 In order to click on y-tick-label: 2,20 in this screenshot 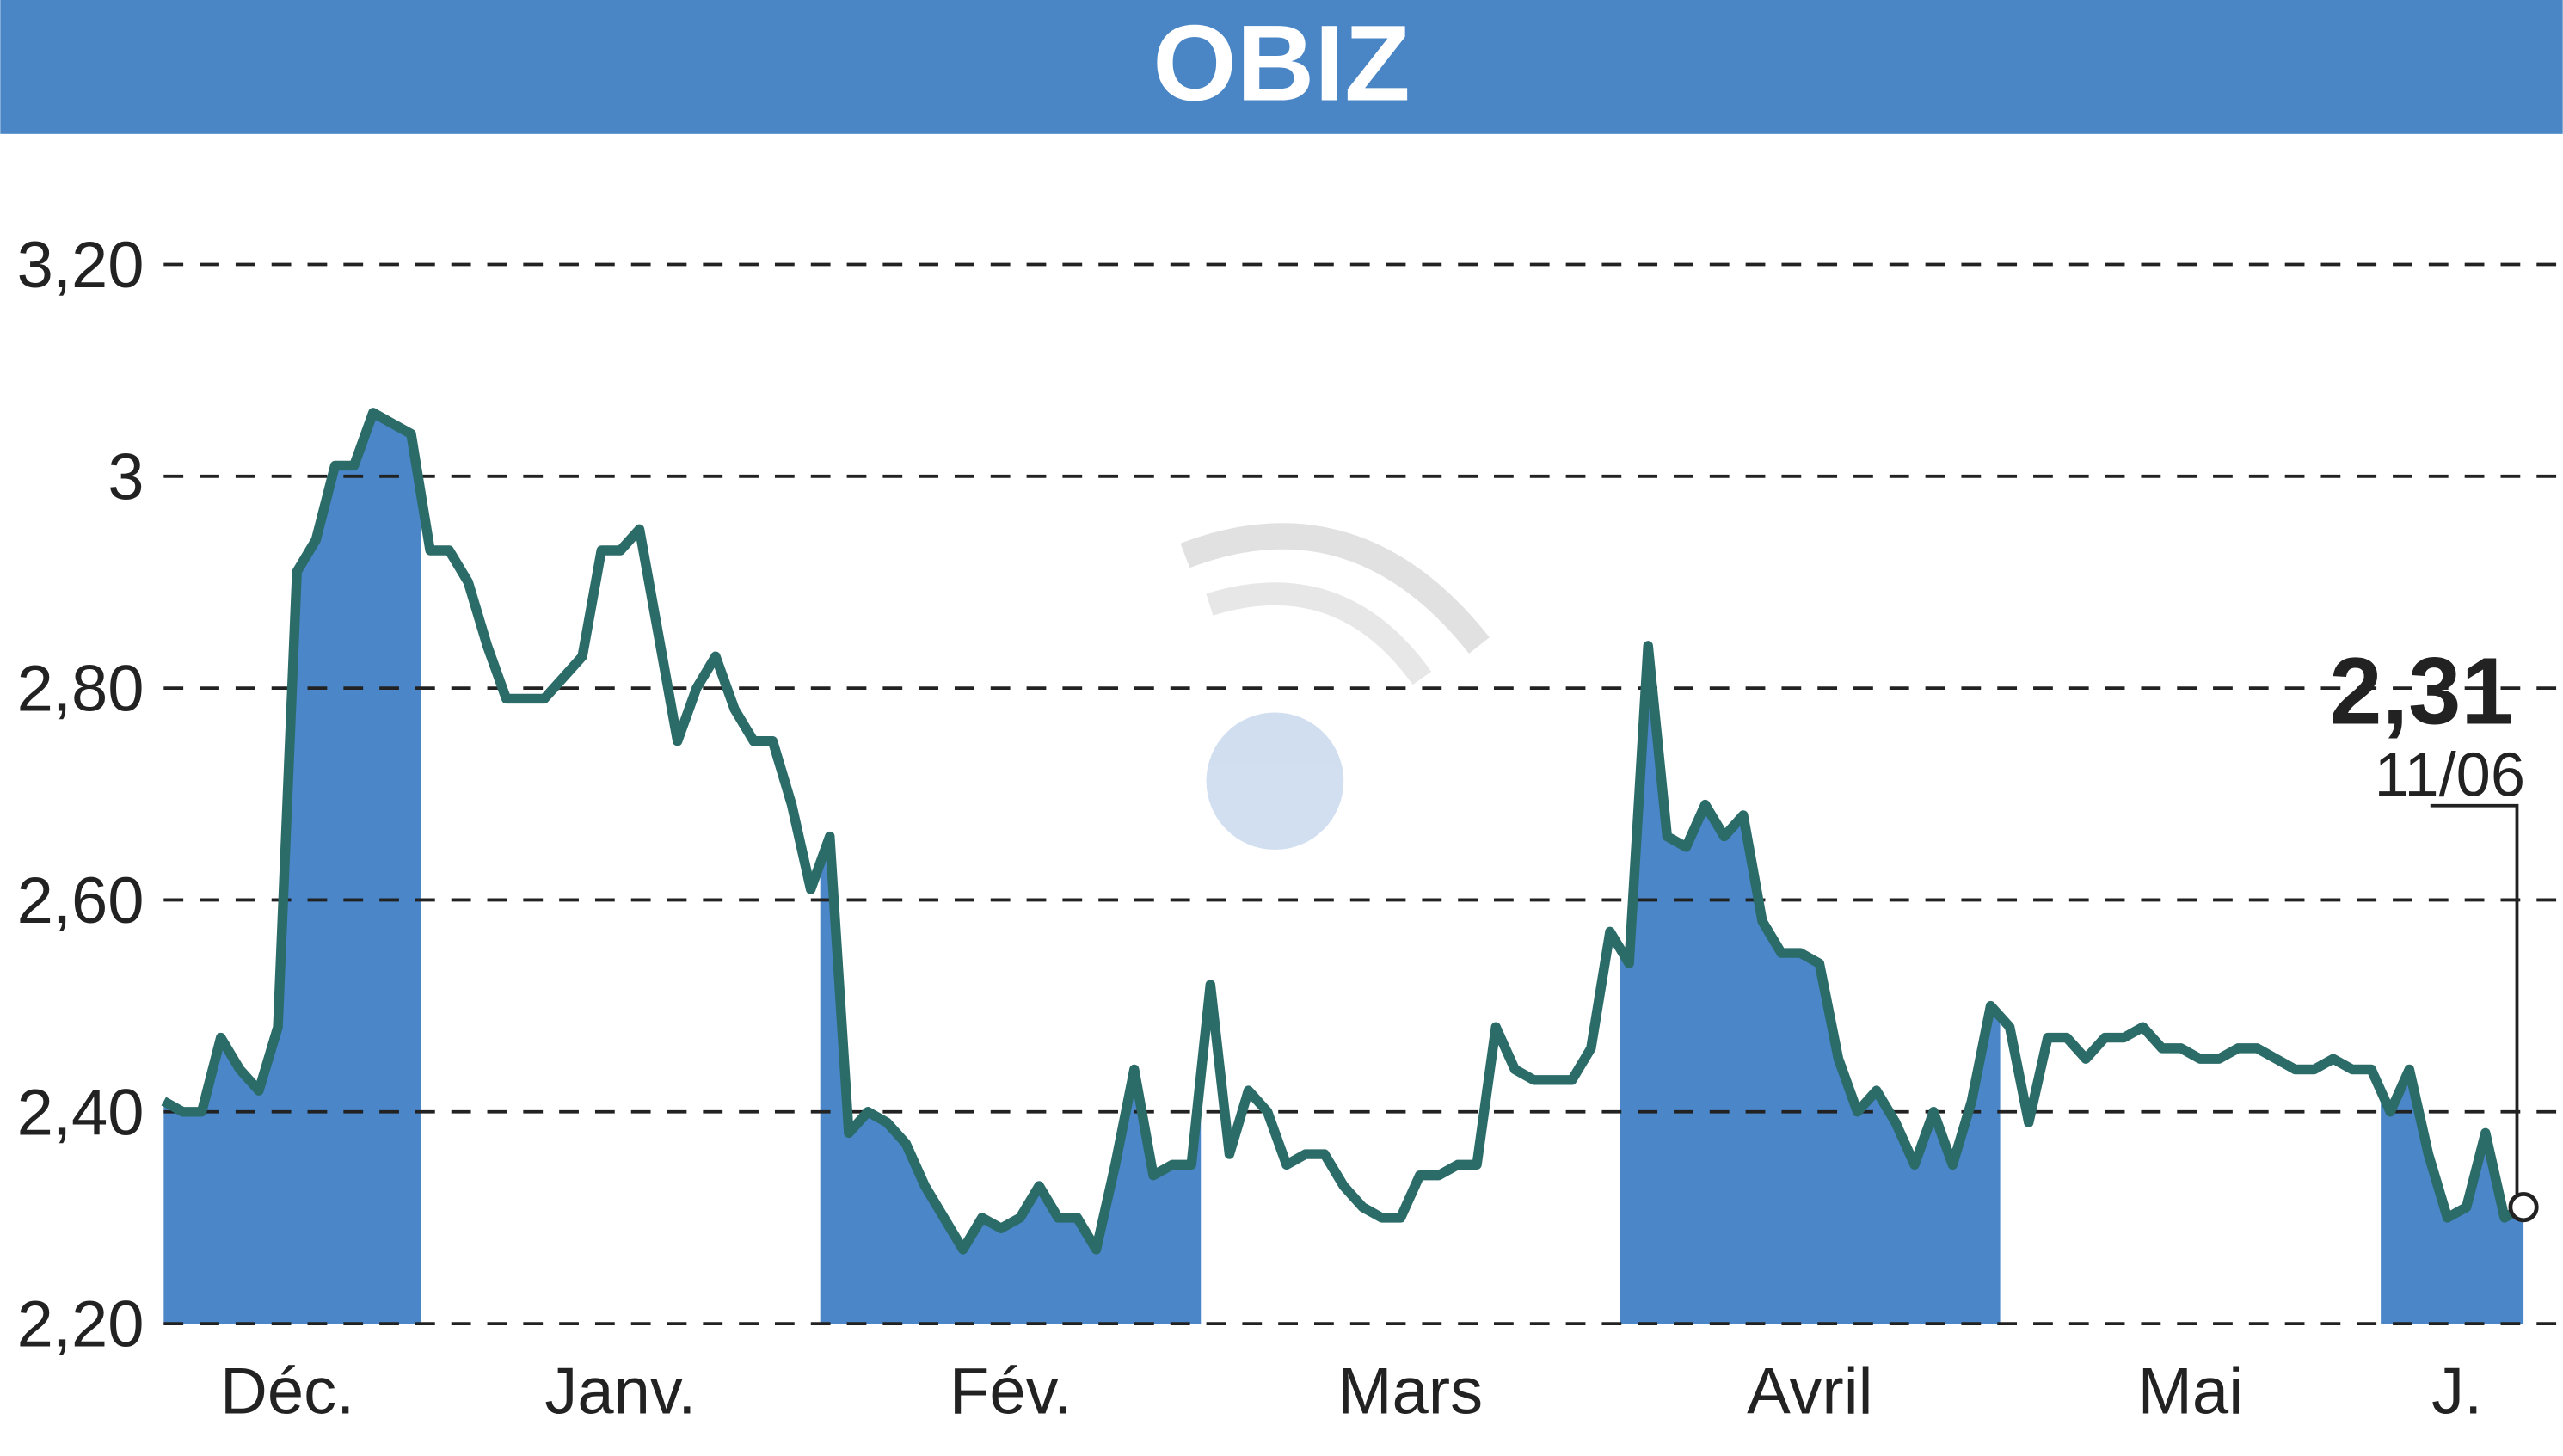, I will do `click(80, 1325)`.